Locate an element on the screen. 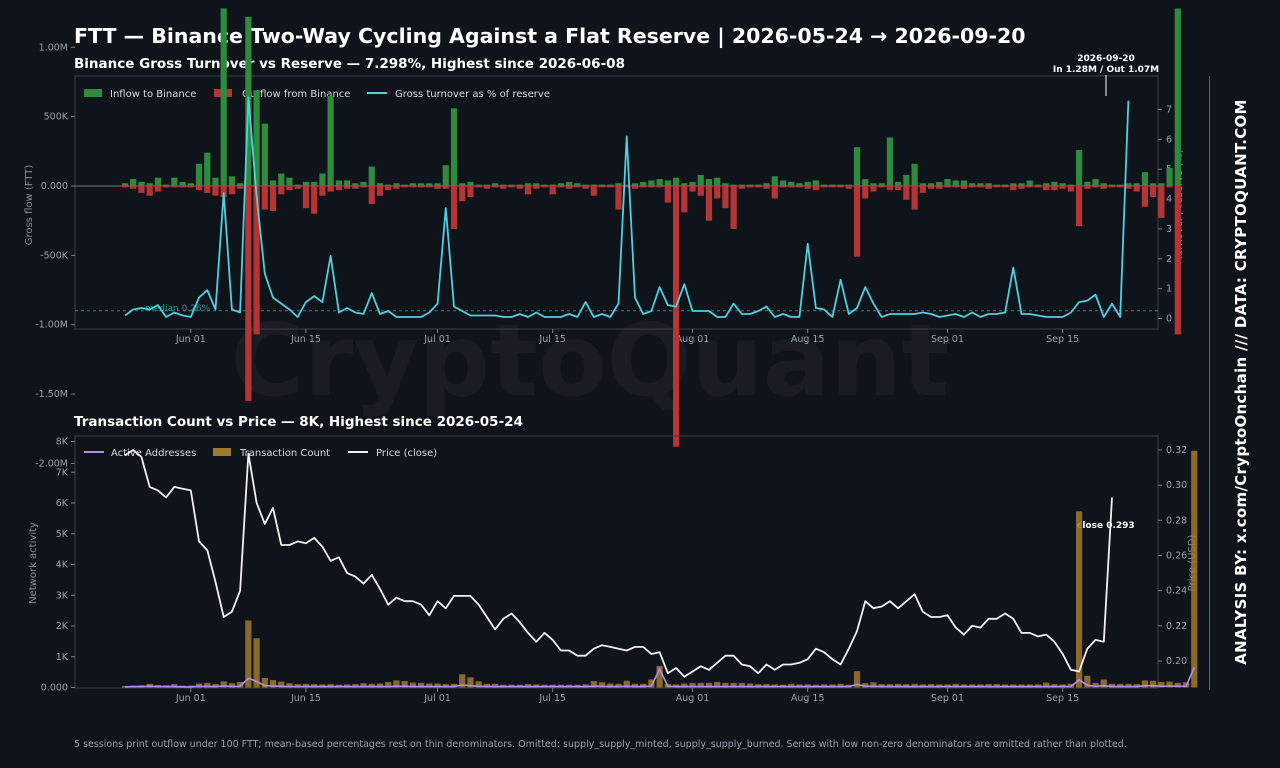 The width and height of the screenshot is (1280, 768). turnover-x-tick-label: Aug 01 is located at coordinates (693, 339).